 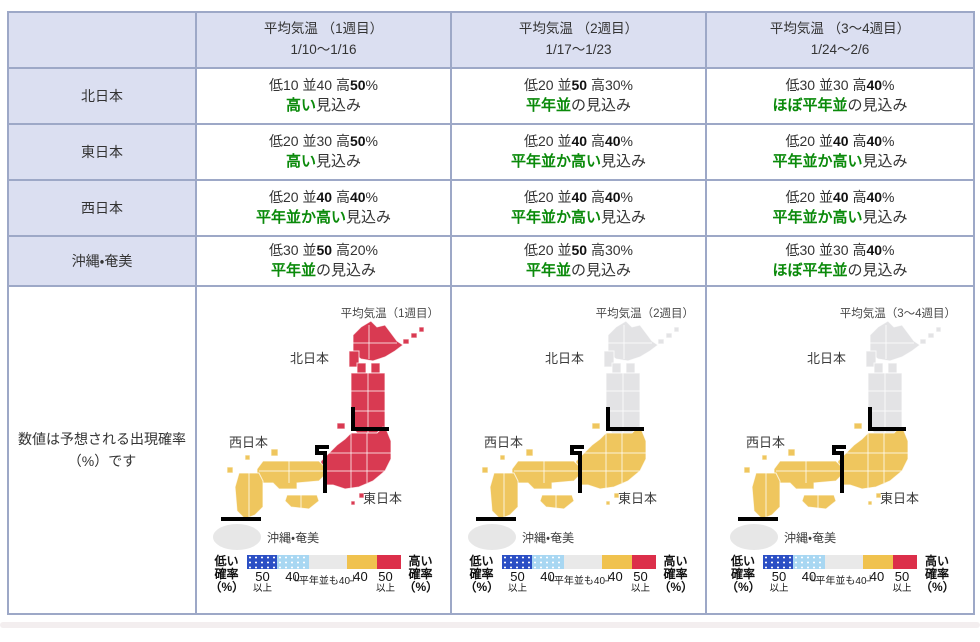 What do you see at coordinates (323, 29) in the screenshot?
I see `header-week1-title: 平均気温 （1週目）` at bounding box center [323, 29].